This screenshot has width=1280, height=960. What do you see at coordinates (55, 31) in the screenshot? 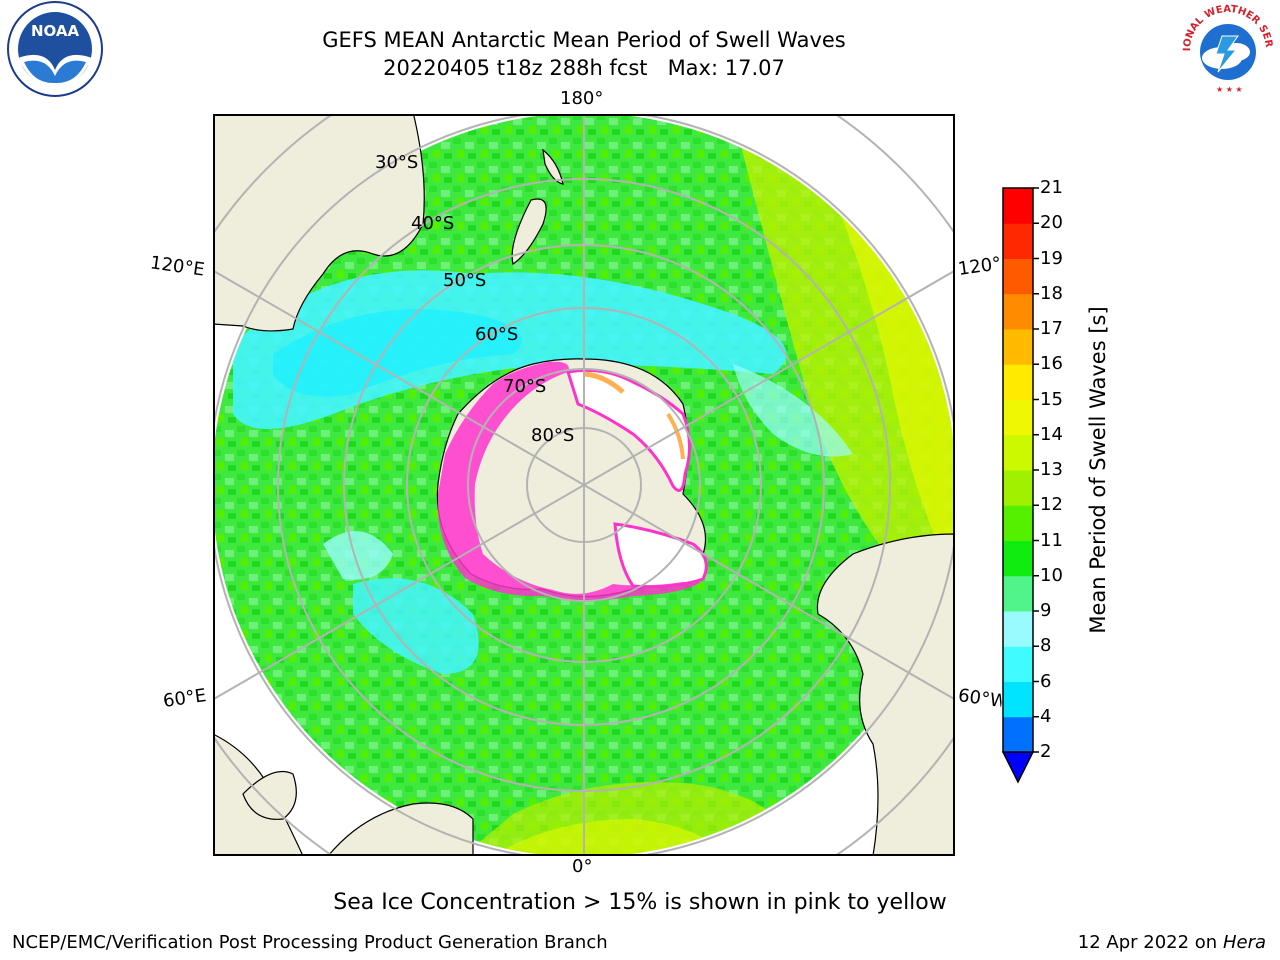
I see `noaa-logo-text: NOAA` at bounding box center [55, 31].